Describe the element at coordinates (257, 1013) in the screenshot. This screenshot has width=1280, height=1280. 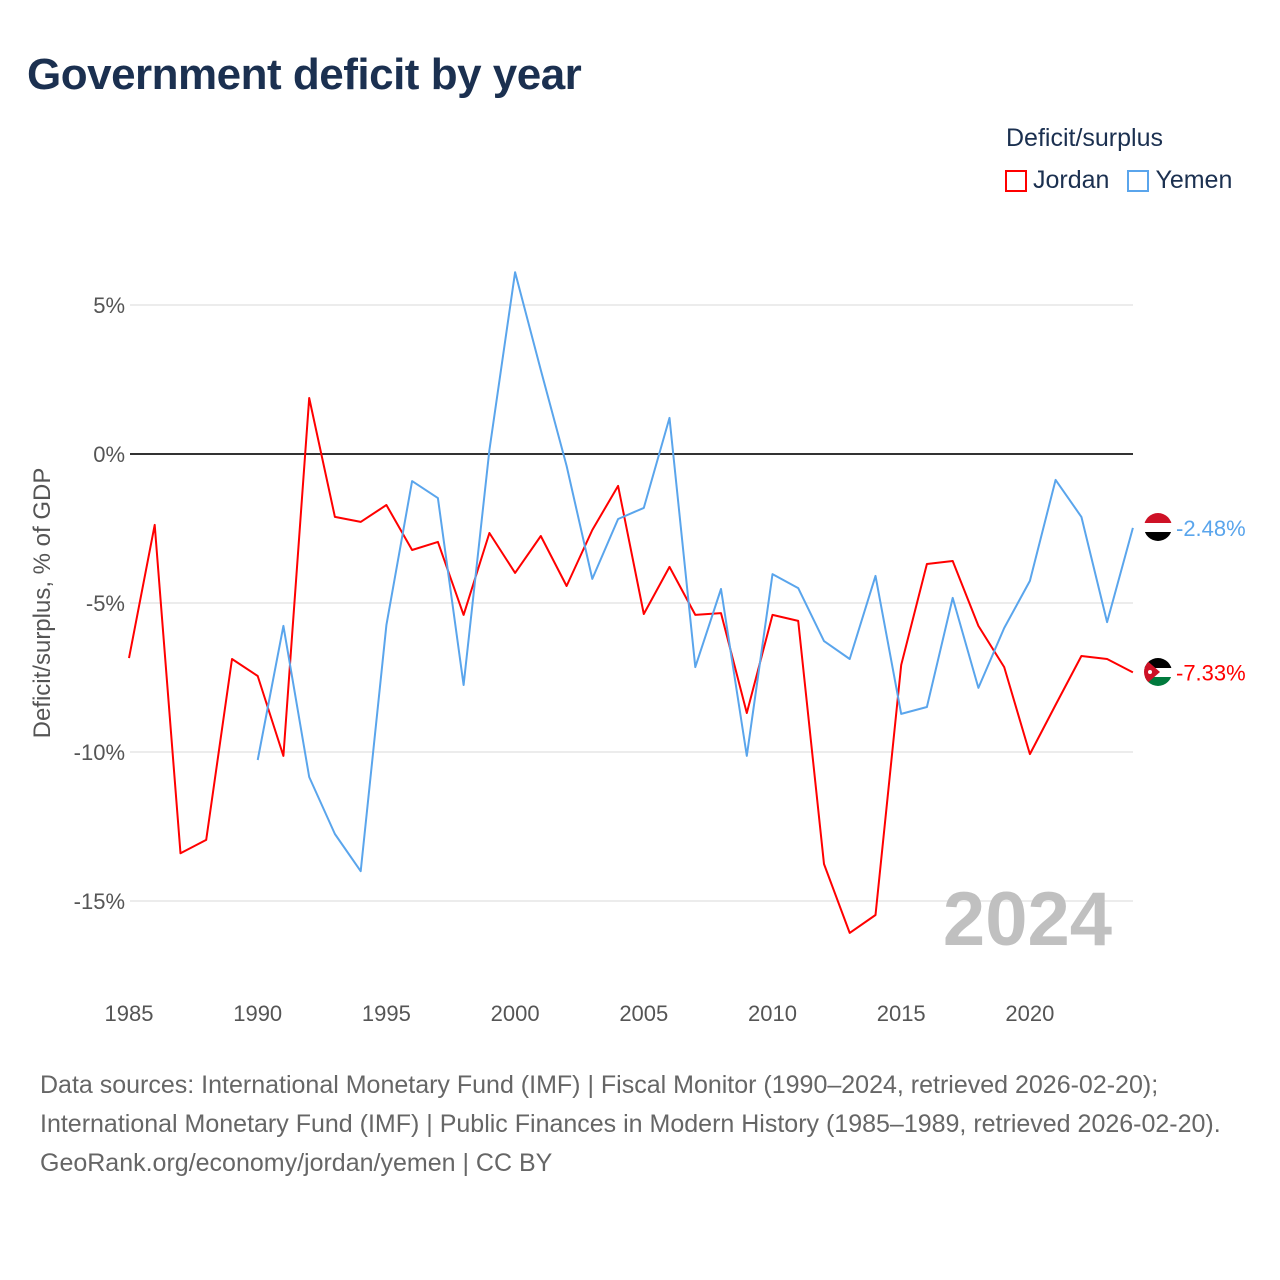
I see `x-tick-label: 1990` at that location.